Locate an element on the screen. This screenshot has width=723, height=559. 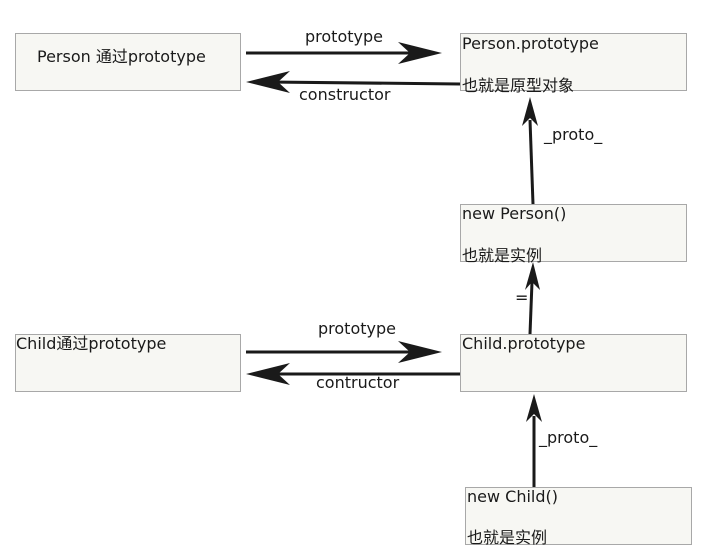
child-constructor-label: contructor is located at coordinates (357, 383).